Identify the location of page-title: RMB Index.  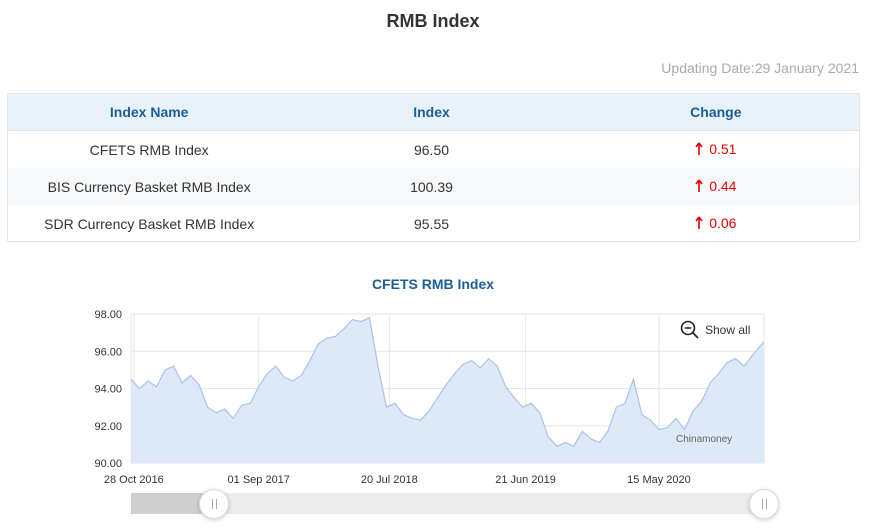
(433, 21).